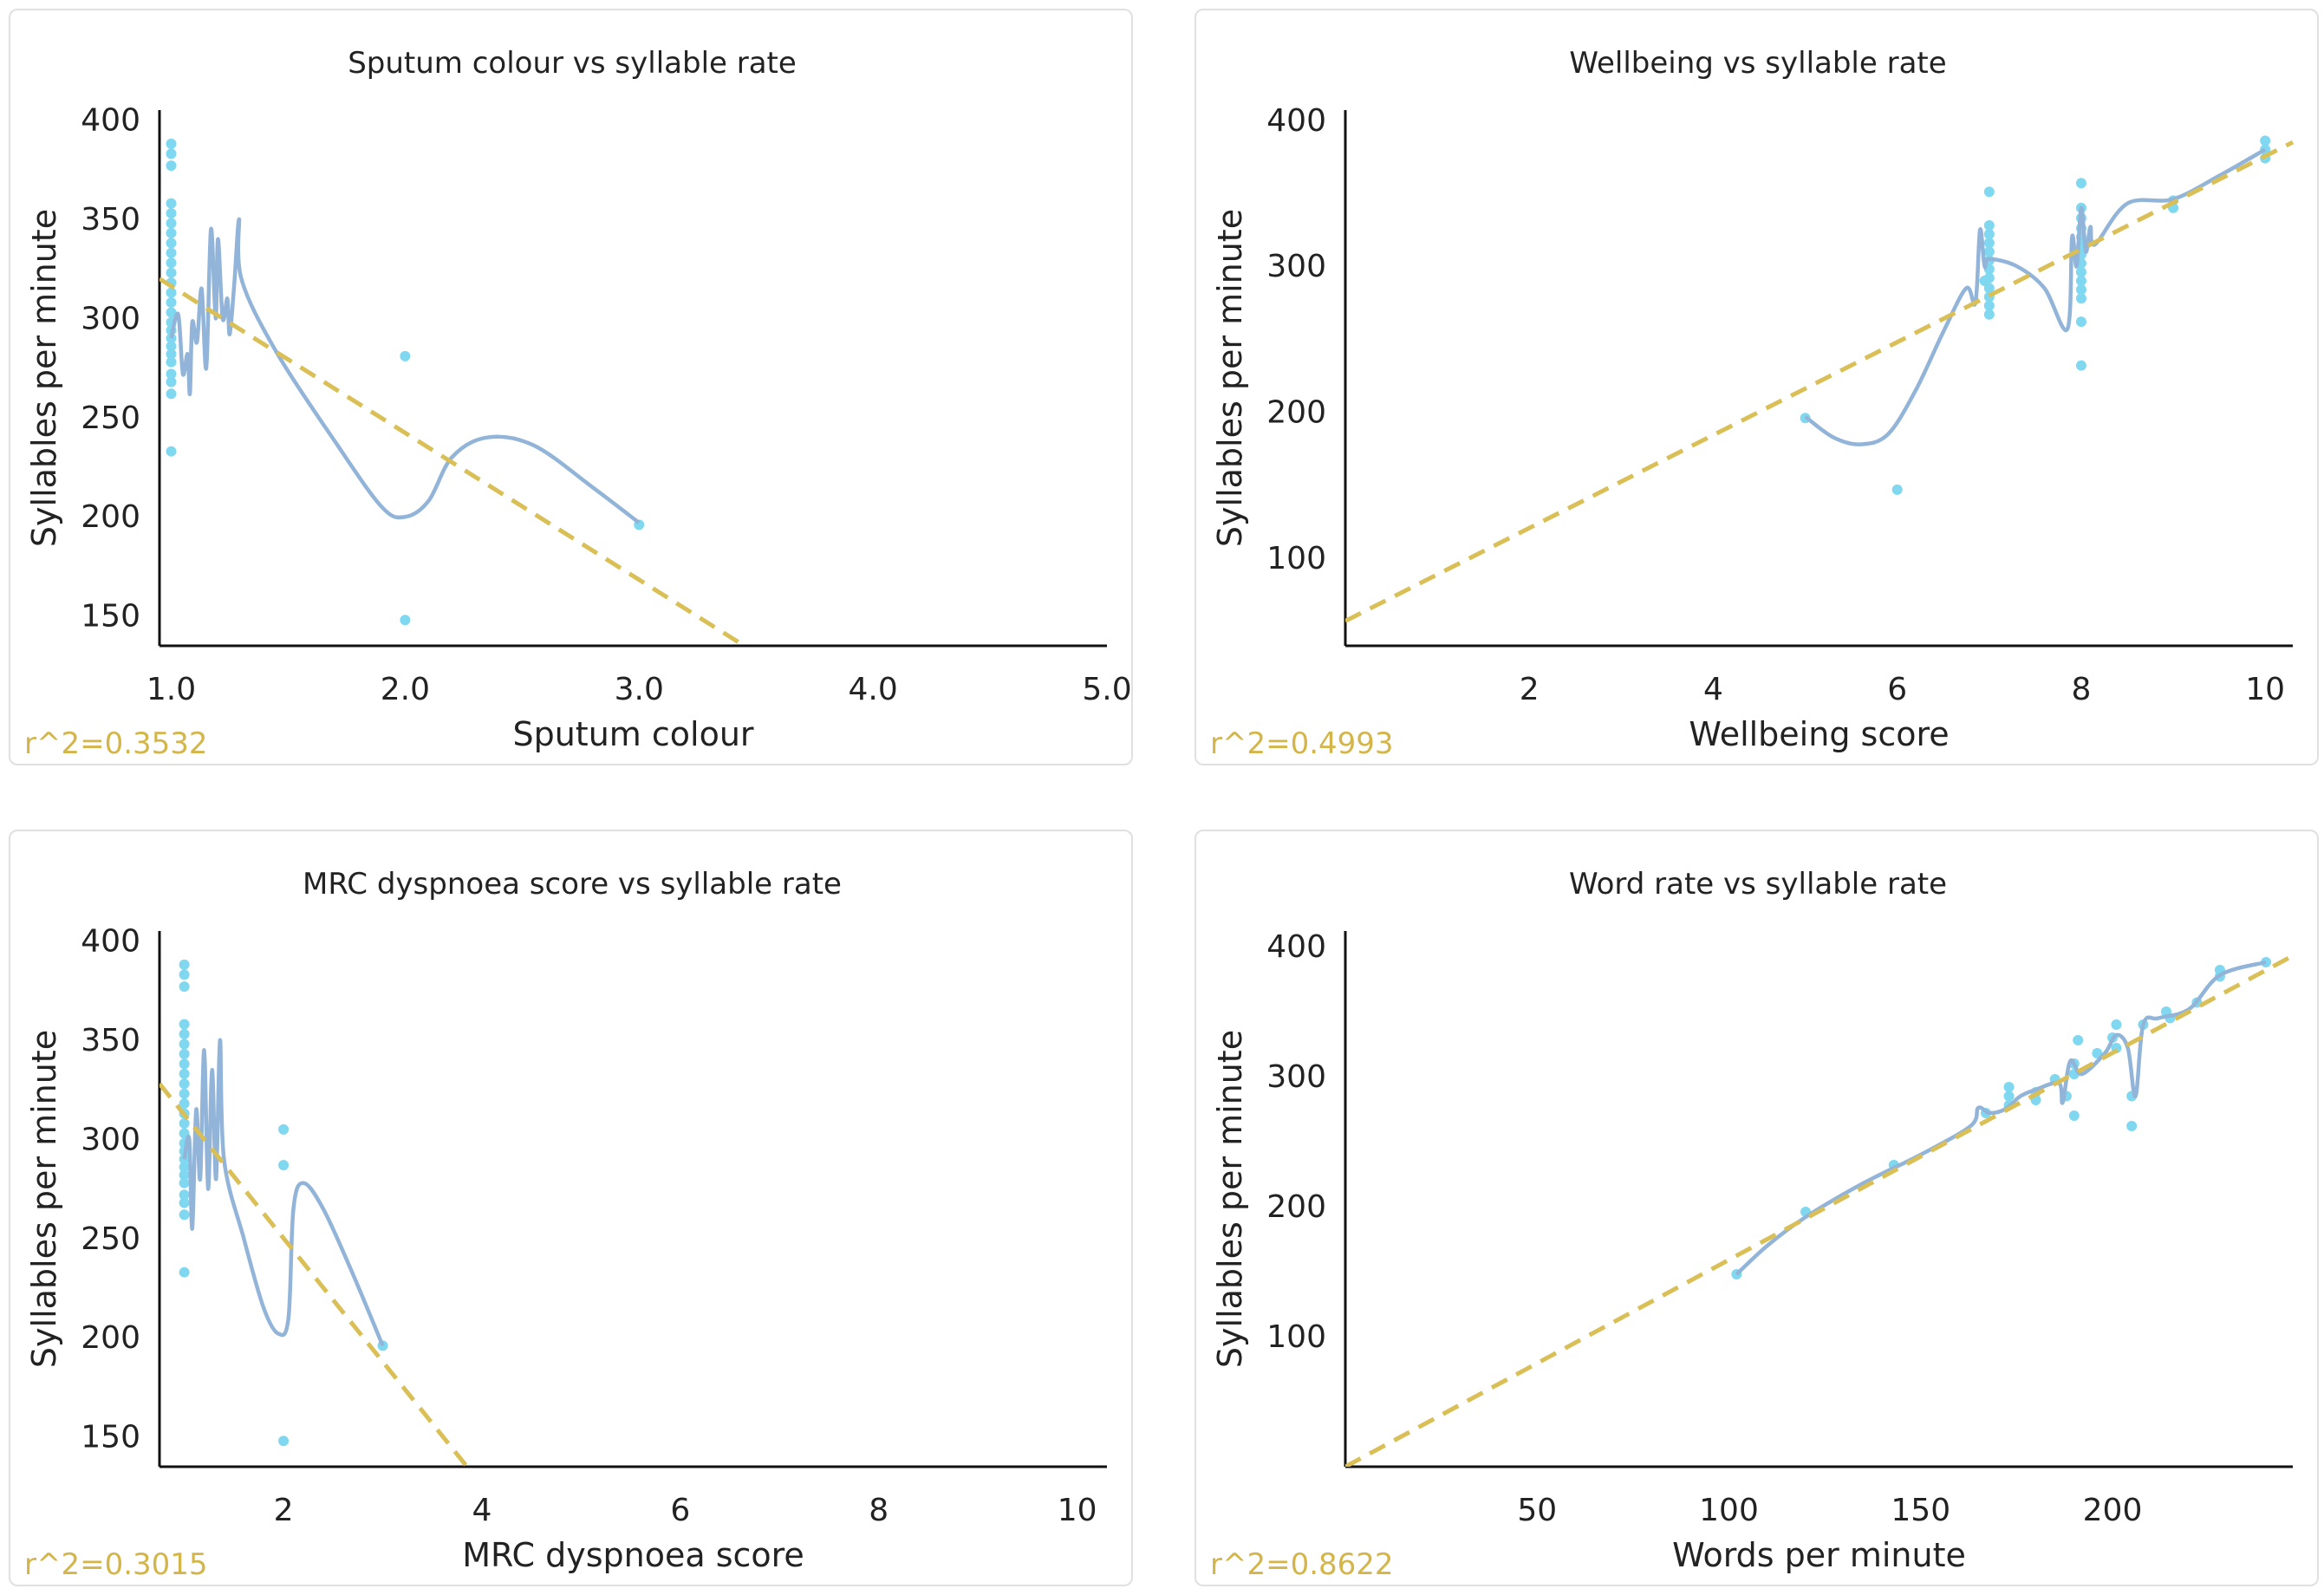  What do you see at coordinates (116, 743) in the screenshot?
I see `r-squared-label: r^2=0.3532` at bounding box center [116, 743].